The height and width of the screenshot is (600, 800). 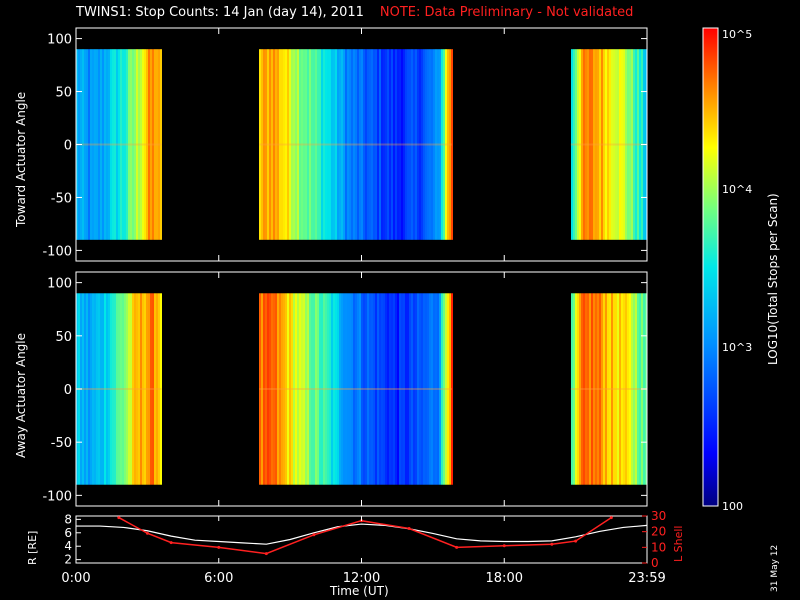 I want to click on away-ytick-label: -50, so click(x=61, y=443).